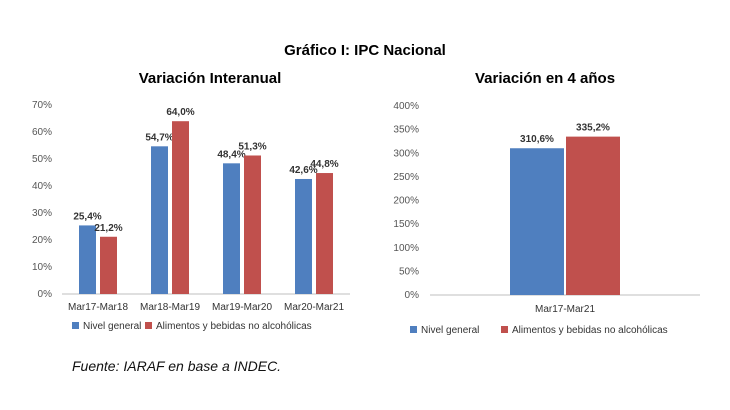 Image resolution: width=730 pixels, height=410 pixels. What do you see at coordinates (210, 78) in the screenshot?
I see `chart-title-interanual: Variación Interanual` at bounding box center [210, 78].